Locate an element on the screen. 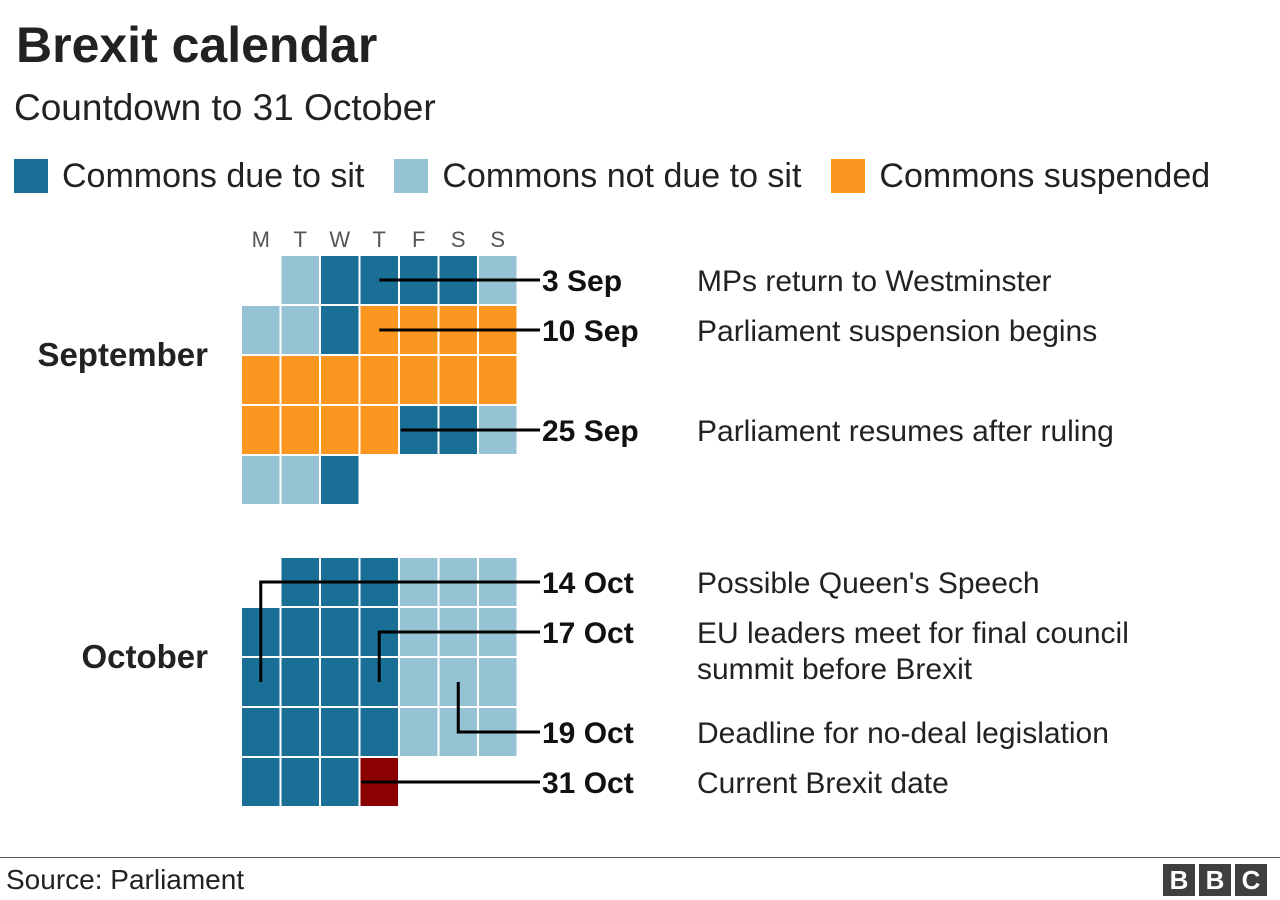 The image size is (1280, 900). annotation-date: 19 Oct is located at coordinates (588, 733).